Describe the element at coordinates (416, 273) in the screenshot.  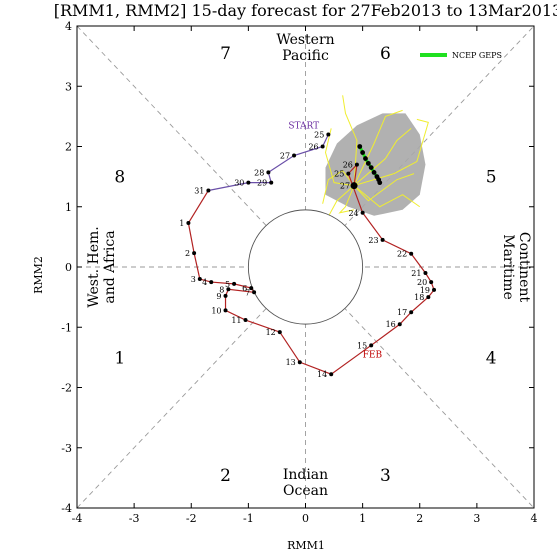
I see `day-label: 21` at that location.